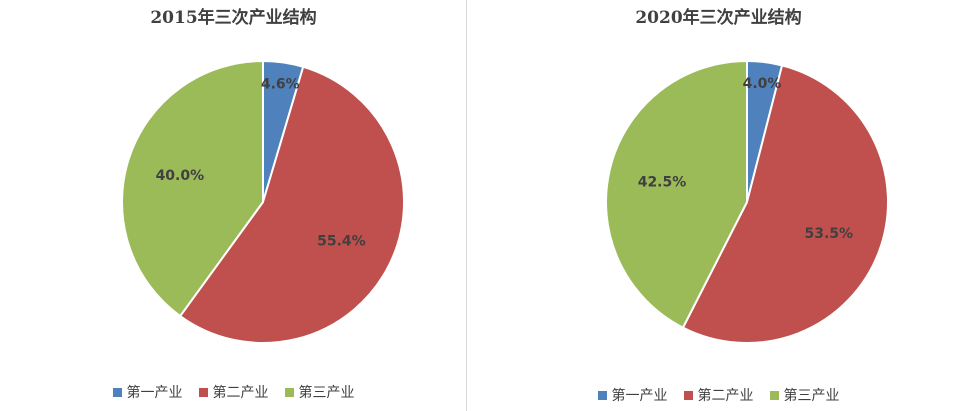 The image size is (970, 411). Describe the element at coordinates (828, 234) in the screenshot. I see `data-label-secondary: 53.5%` at that location.